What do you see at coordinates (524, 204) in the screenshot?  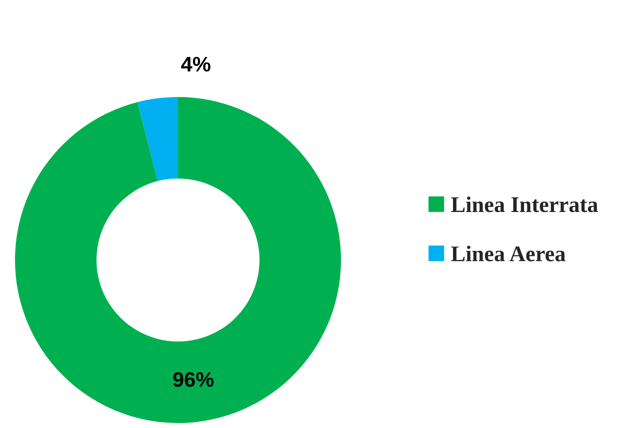 I see `legend-label: Linea Interrata` at bounding box center [524, 204].